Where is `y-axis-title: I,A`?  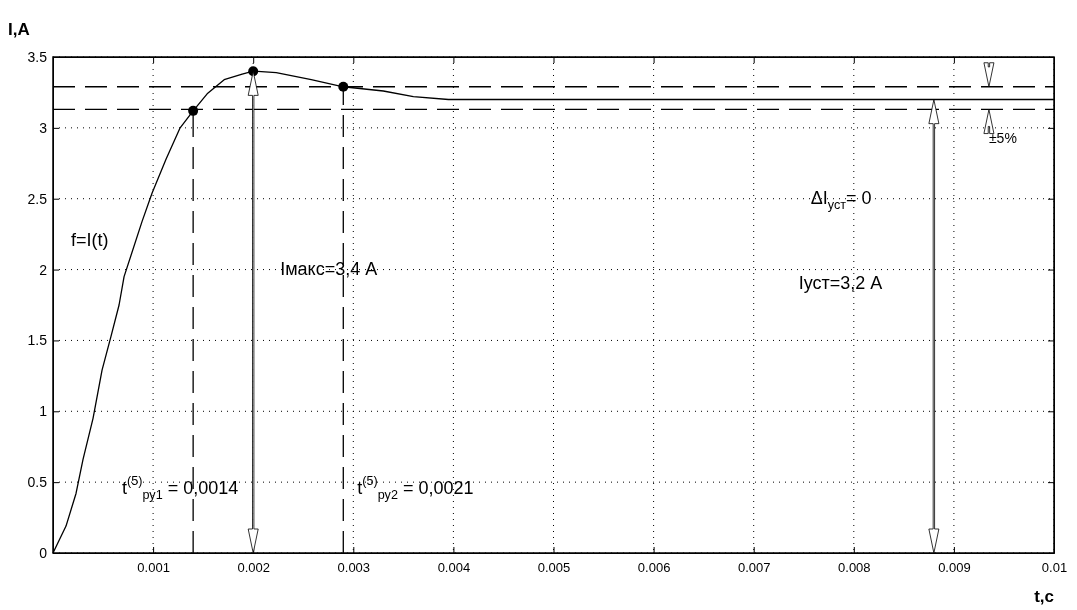 y-axis-title: I,A is located at coordinates (19, 29).